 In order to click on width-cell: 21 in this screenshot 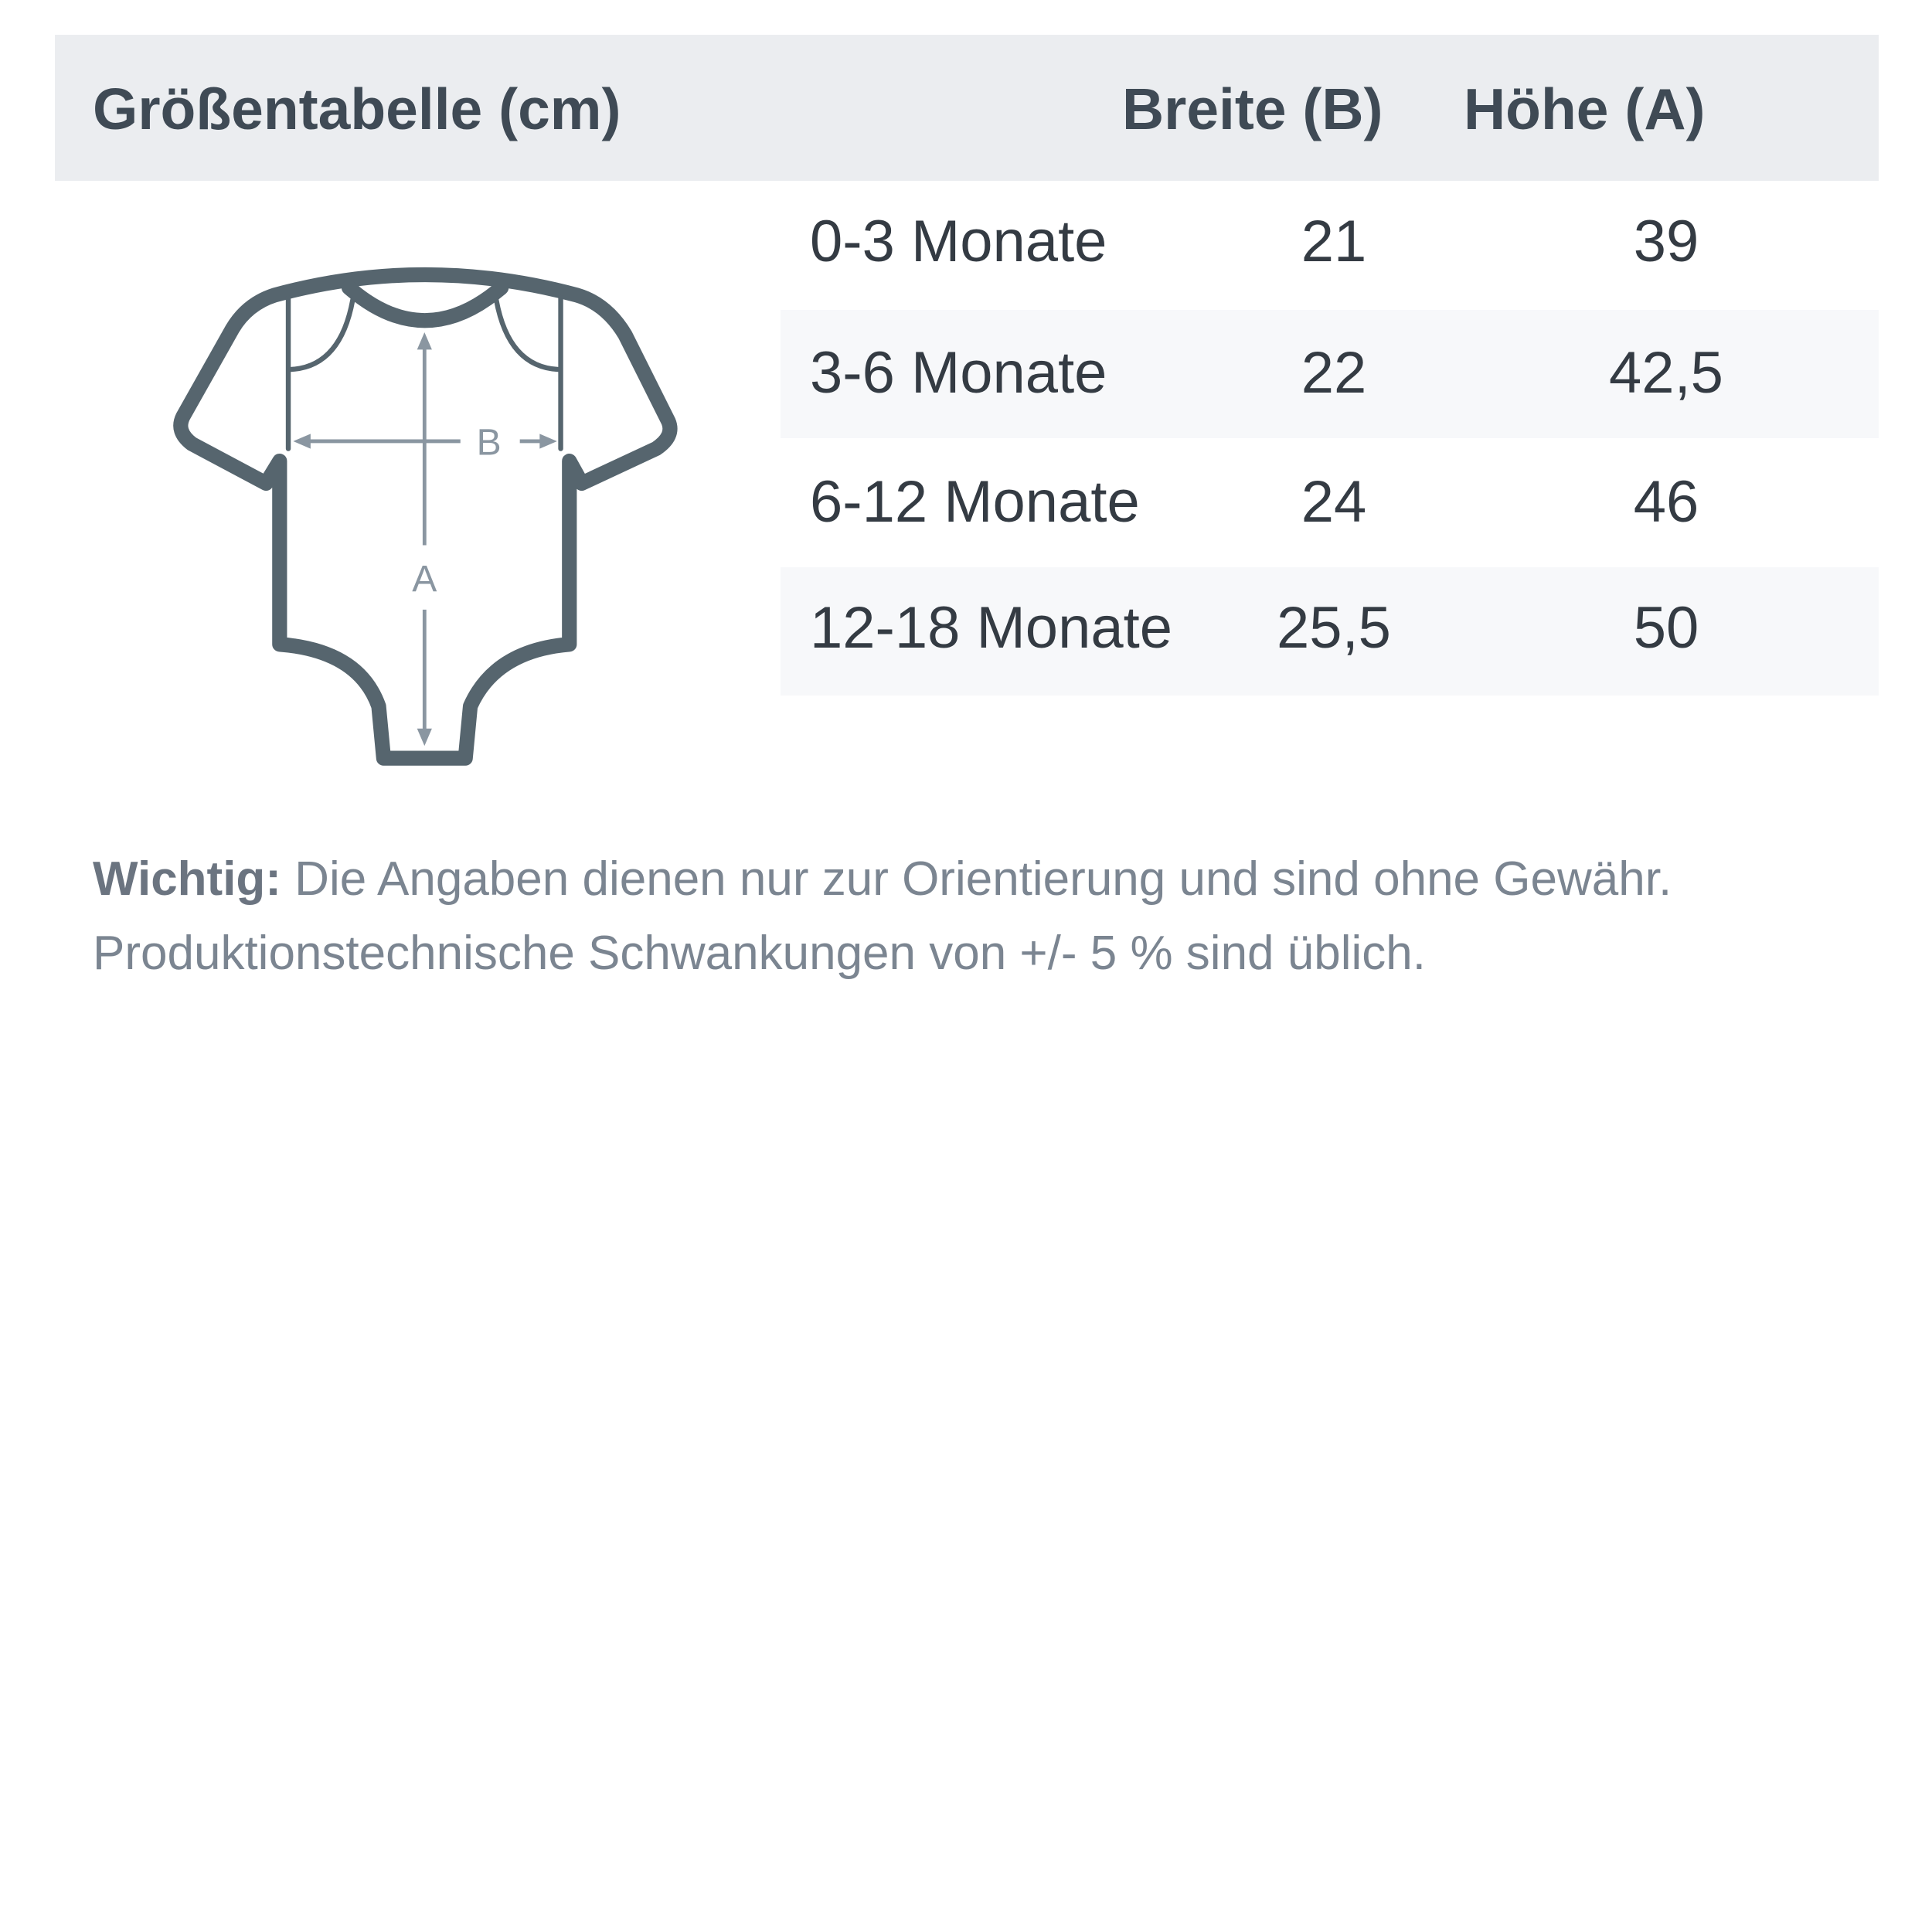, I will do `click(1334, 241)`.